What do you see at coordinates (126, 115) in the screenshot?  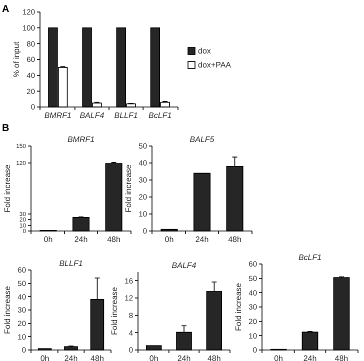 I see `x-tick-label: BLLF1` at bounding box center [126, 115].